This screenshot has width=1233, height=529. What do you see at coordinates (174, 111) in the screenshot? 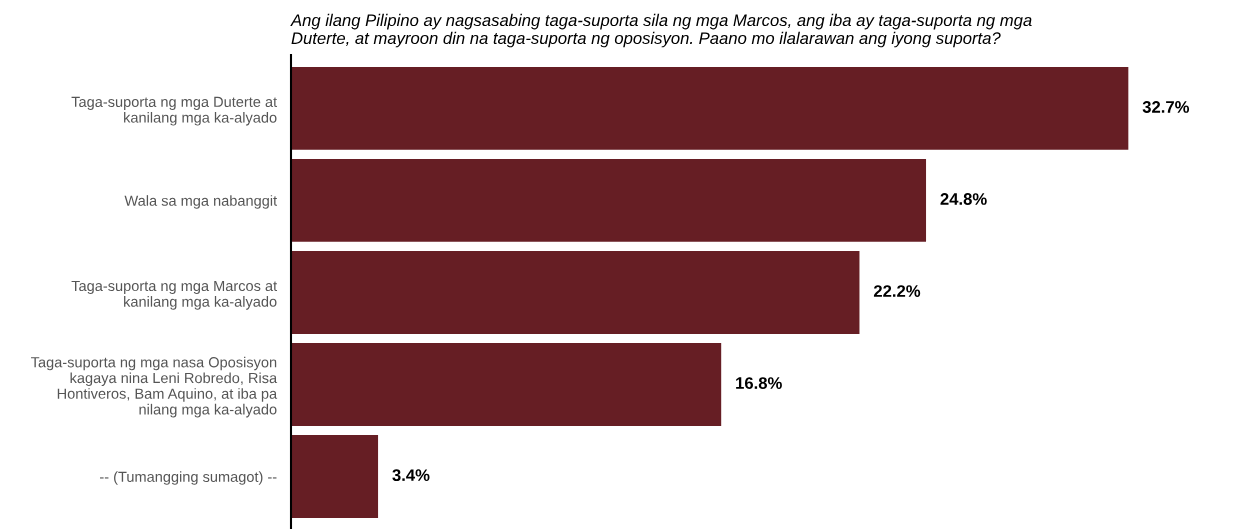
I see `y-tick-label: Taga-suporta ng mga Duterte at kanilang mga ka-alyado` at bounding box center [174, 111].